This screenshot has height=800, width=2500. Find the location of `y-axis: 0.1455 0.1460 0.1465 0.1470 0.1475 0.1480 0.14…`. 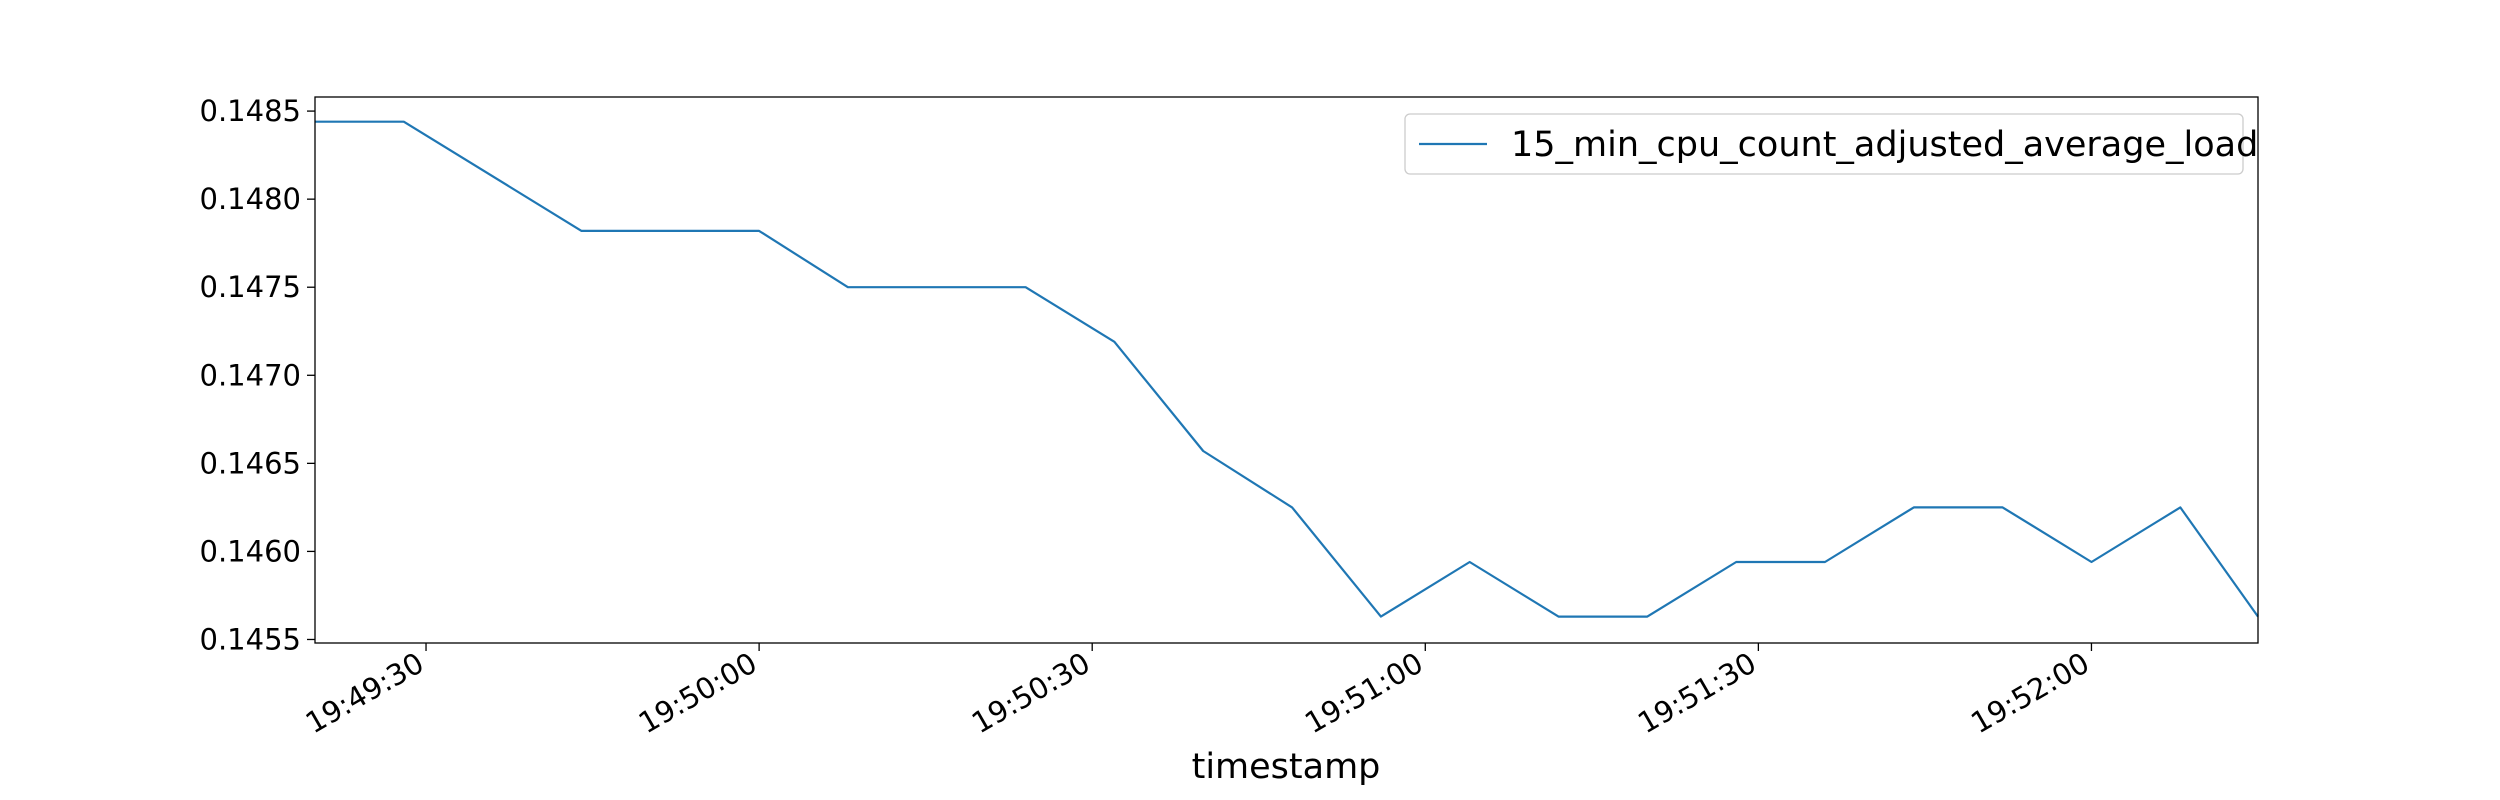

y-axis: 0.1455 0.1460 0.1465 0.1470 0.1475 0.1480 0.14… is located at coordinates (257, 375).